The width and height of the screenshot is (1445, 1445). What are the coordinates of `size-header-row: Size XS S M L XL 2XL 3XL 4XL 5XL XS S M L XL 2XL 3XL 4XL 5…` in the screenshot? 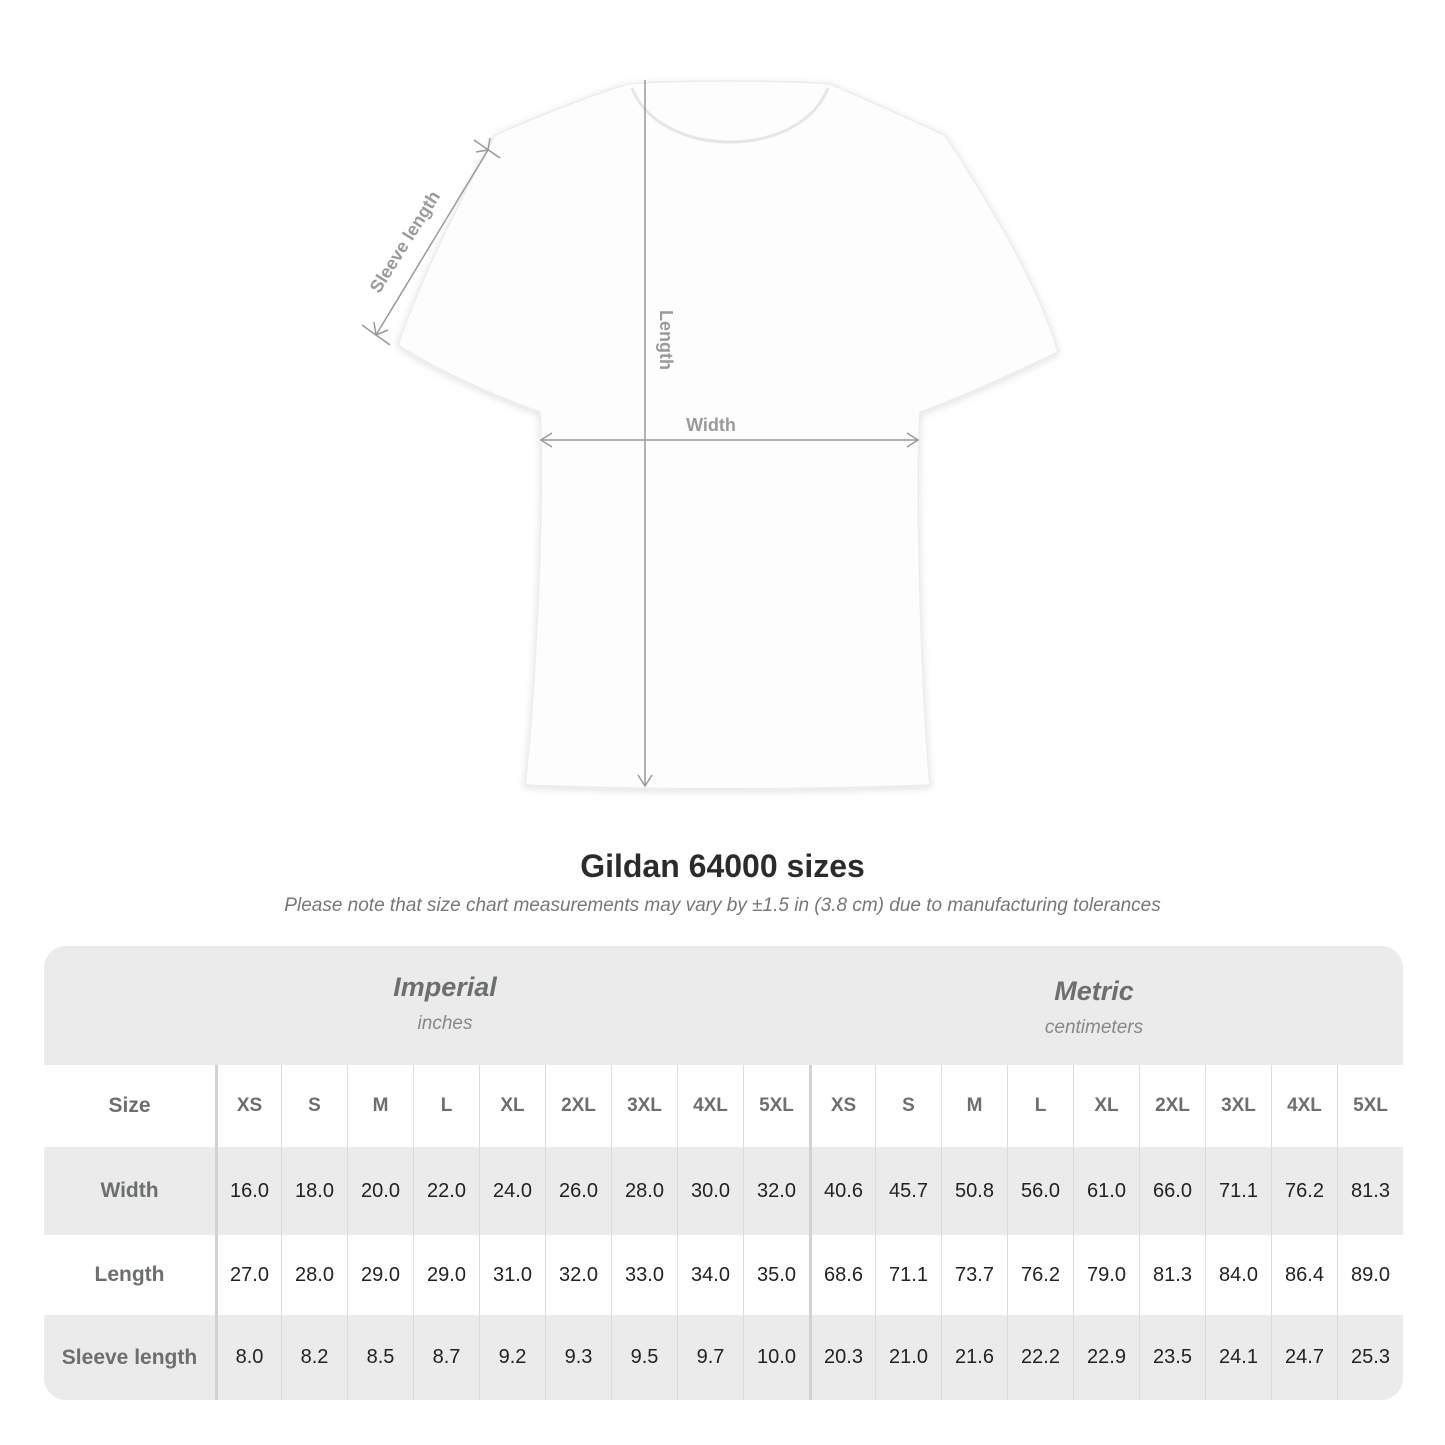 It's located at (723, 1106).